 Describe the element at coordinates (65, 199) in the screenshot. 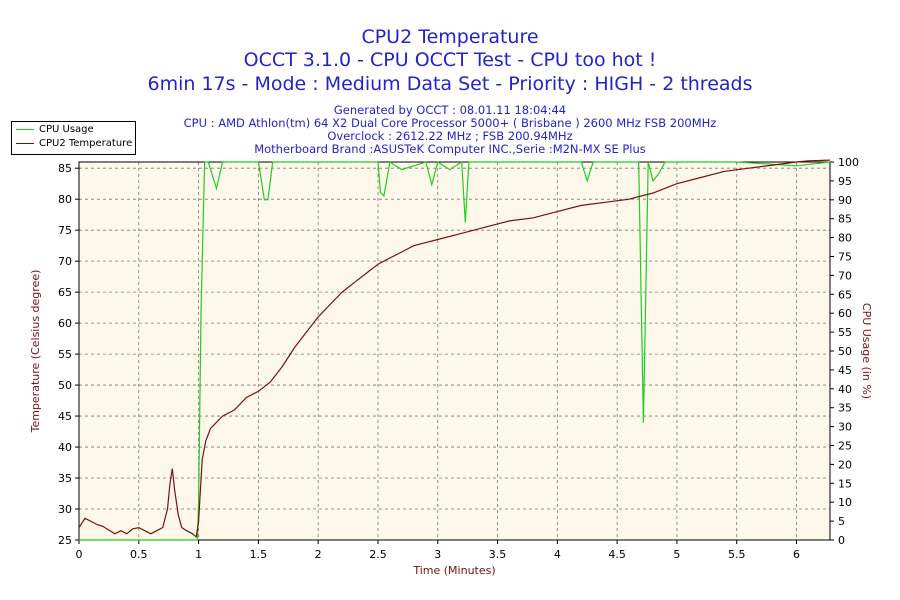

I see `y-tick-label: 80` at that location.